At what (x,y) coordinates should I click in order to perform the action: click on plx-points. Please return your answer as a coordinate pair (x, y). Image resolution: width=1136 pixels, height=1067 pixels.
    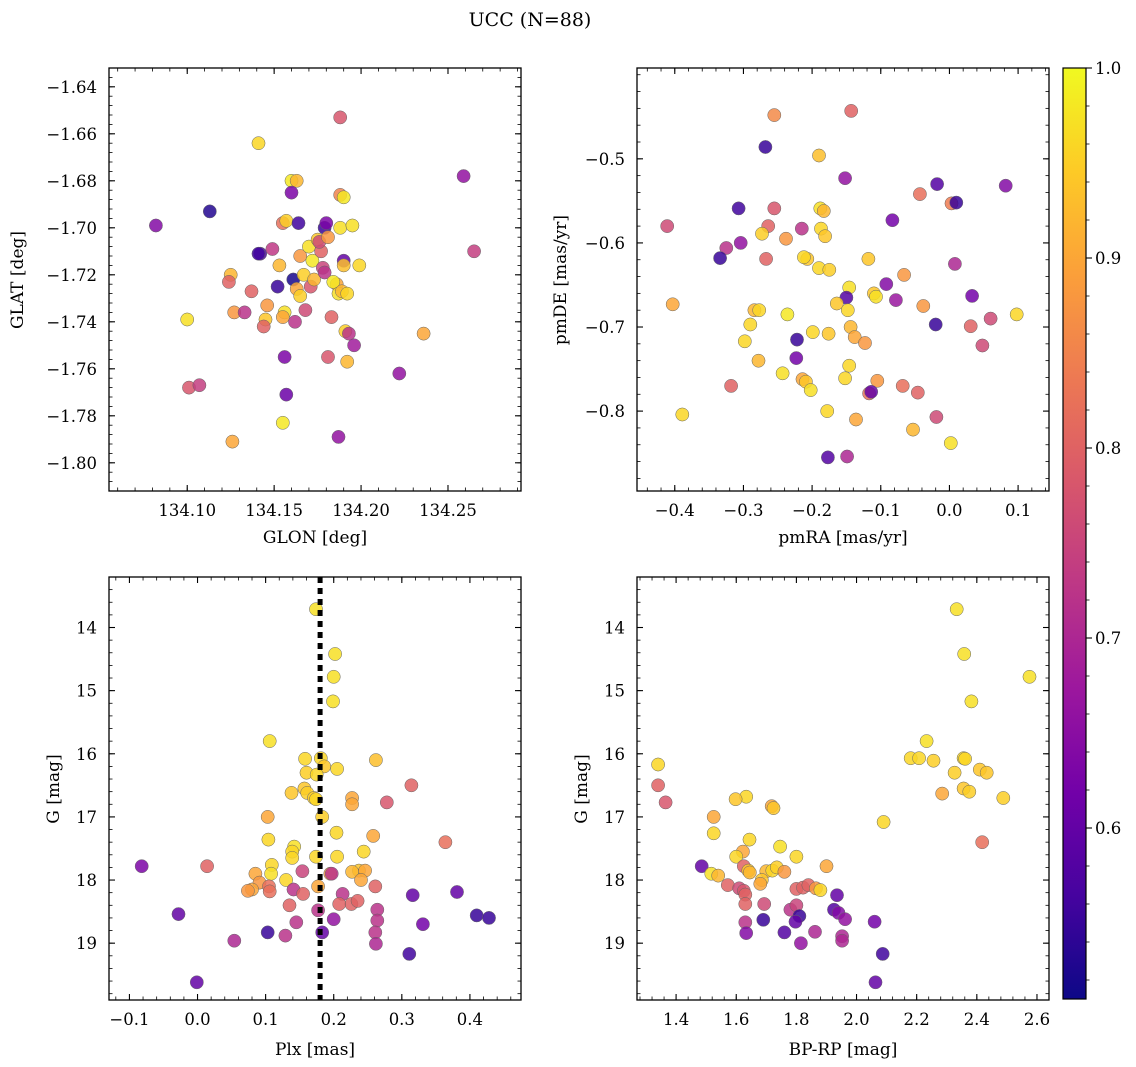
    Looking at the image, I should click on (315, 796).